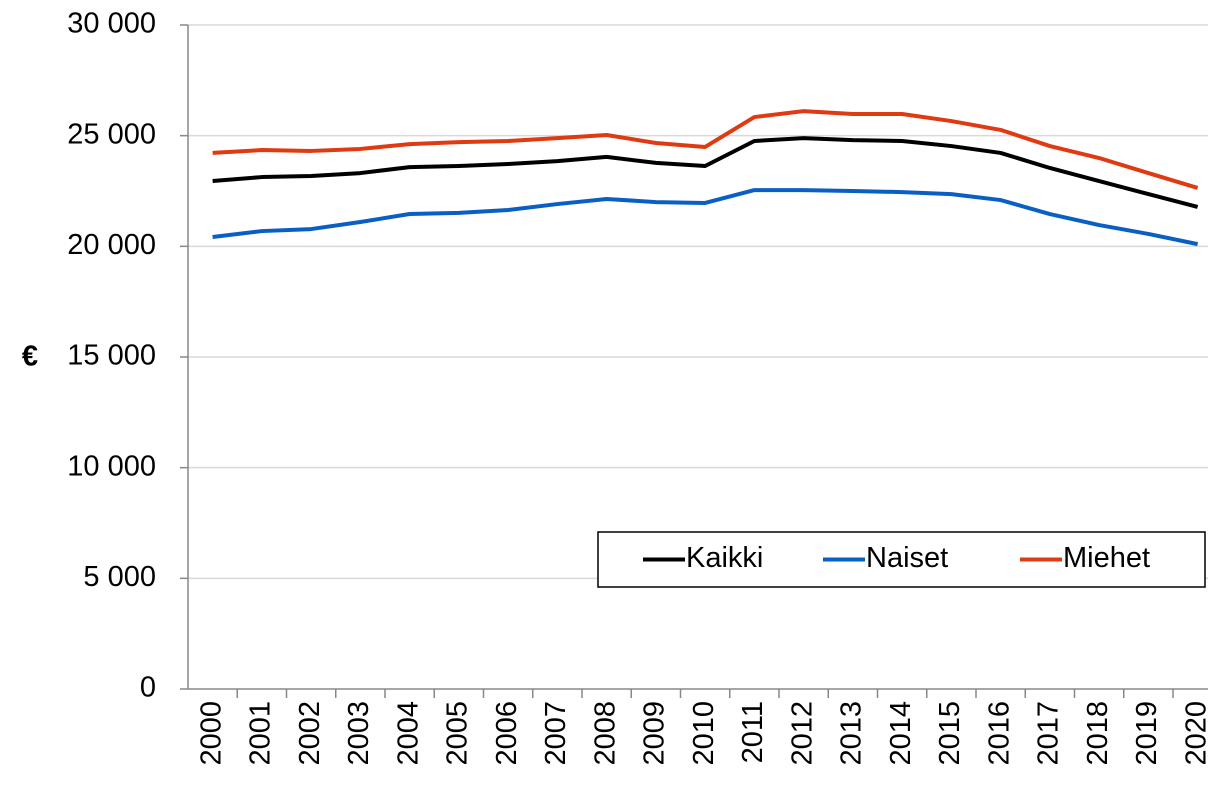 The width and height of the screenshot is (1208, 790). Describe the element at coordinates (261, 733) in the screenshot. I see `x-tick-label: 2001` at that location.